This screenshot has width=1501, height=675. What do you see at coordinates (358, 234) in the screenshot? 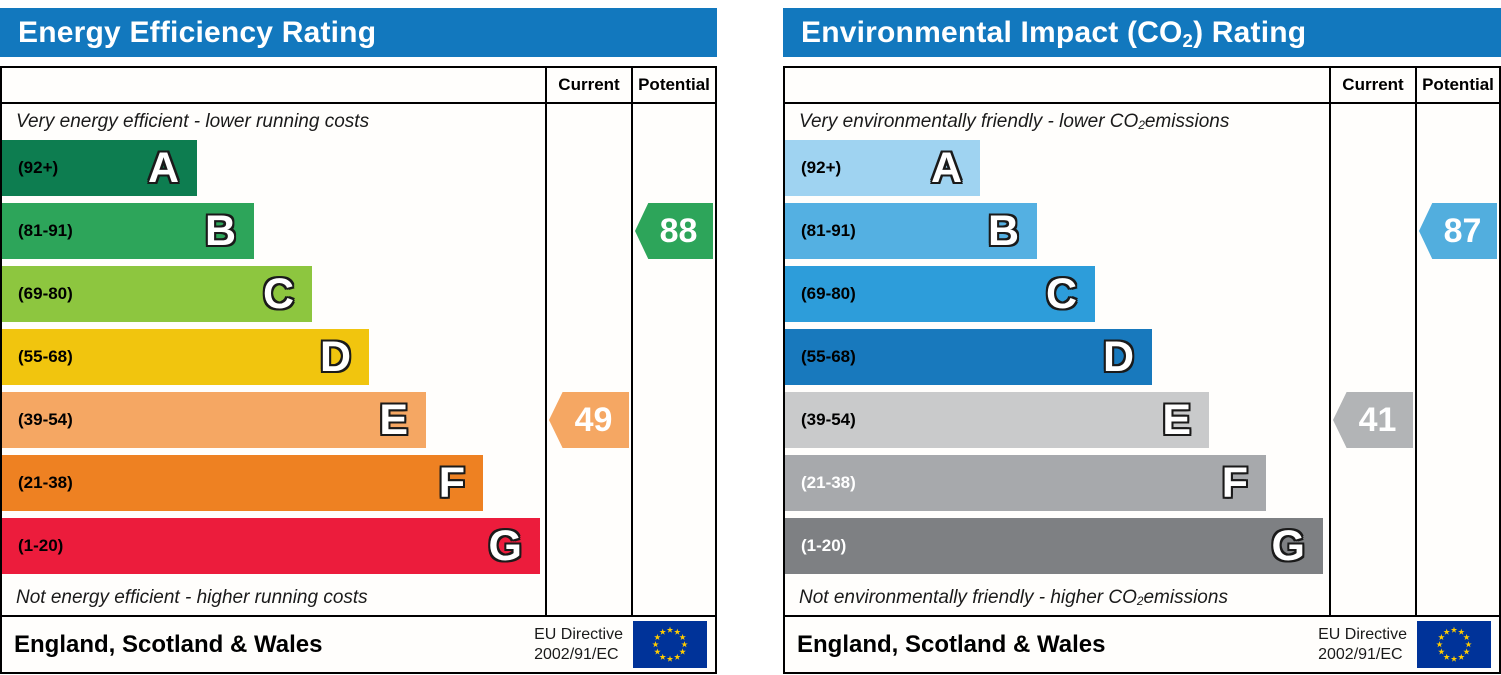
I see `band-row-b: (81-91) B 88` at bounding box center [358, 234].